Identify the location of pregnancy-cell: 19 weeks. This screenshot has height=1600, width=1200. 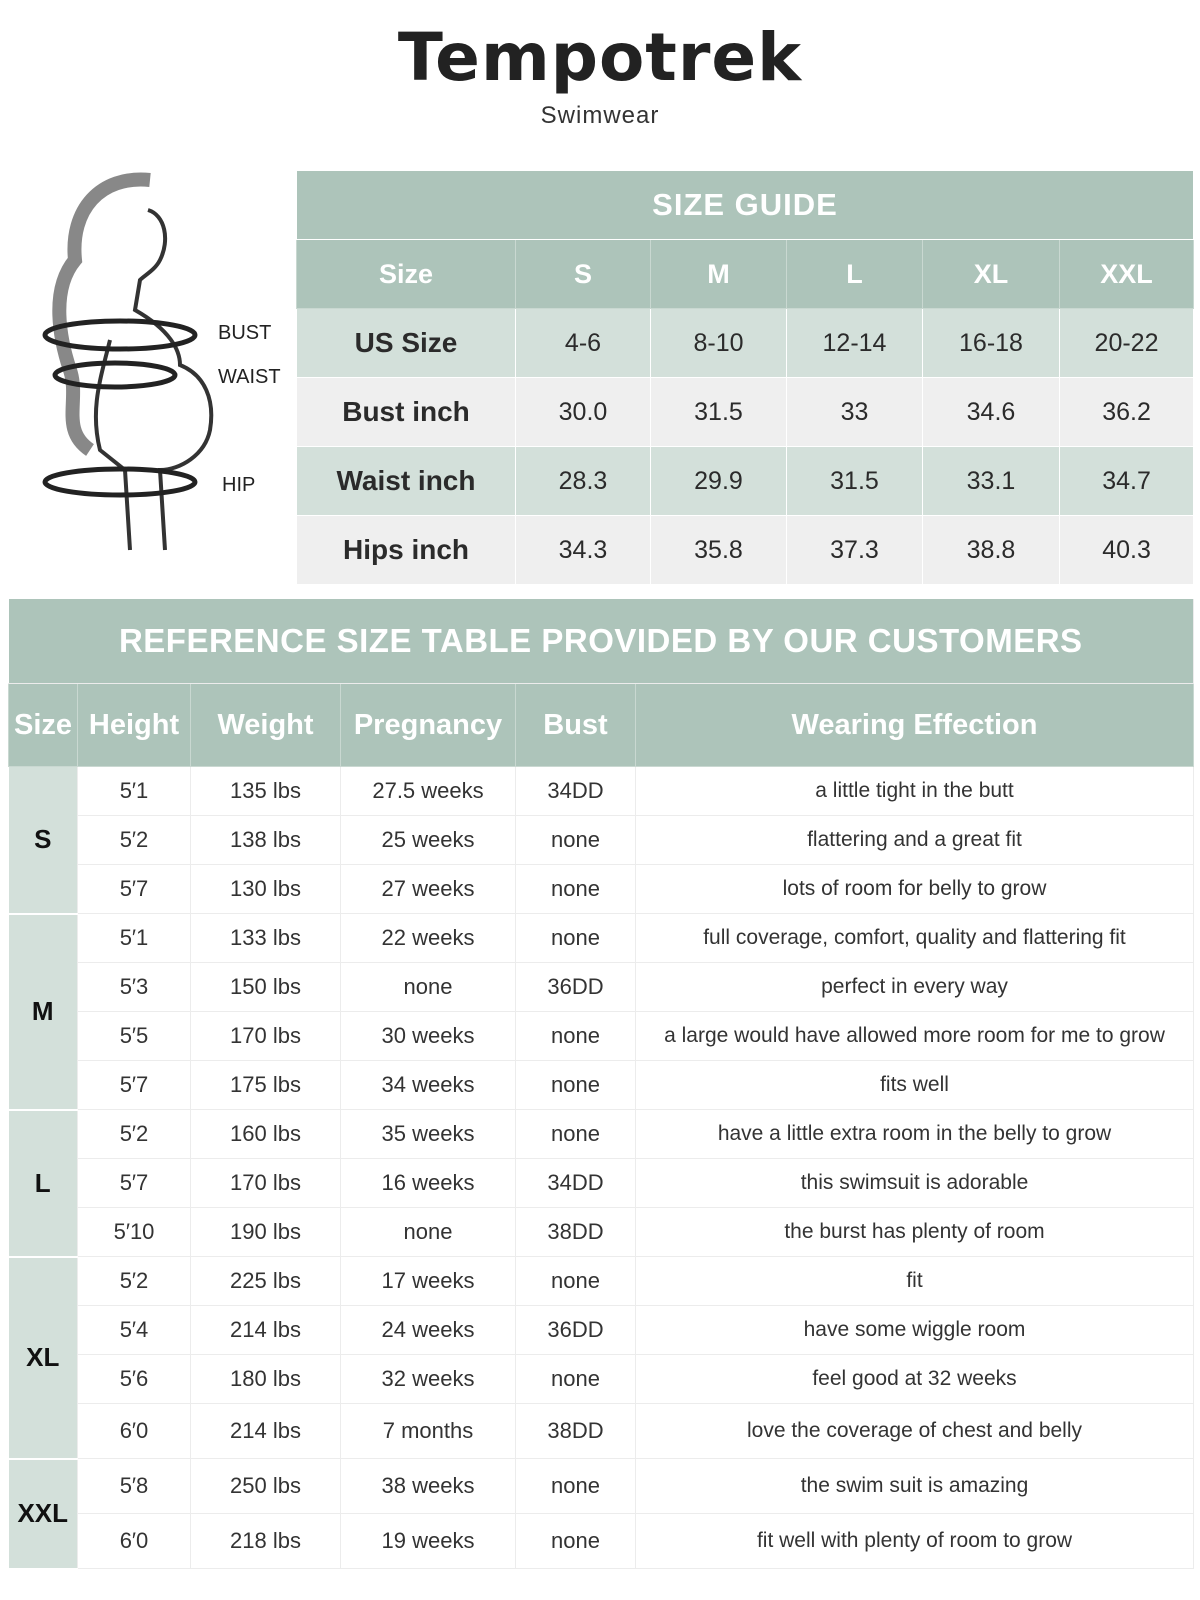
(428, 1541).